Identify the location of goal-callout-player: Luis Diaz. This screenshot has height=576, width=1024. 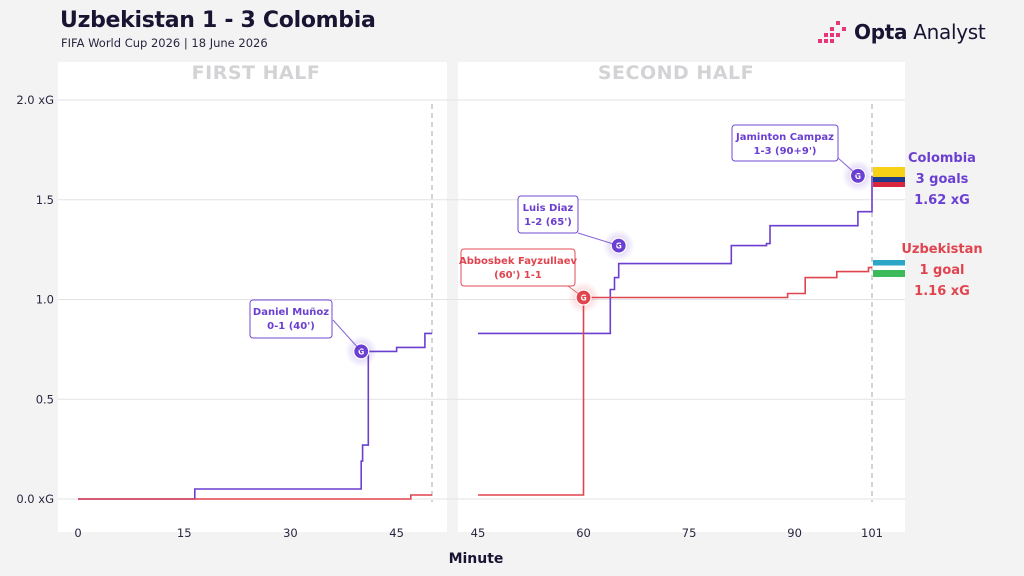
(548, 208).